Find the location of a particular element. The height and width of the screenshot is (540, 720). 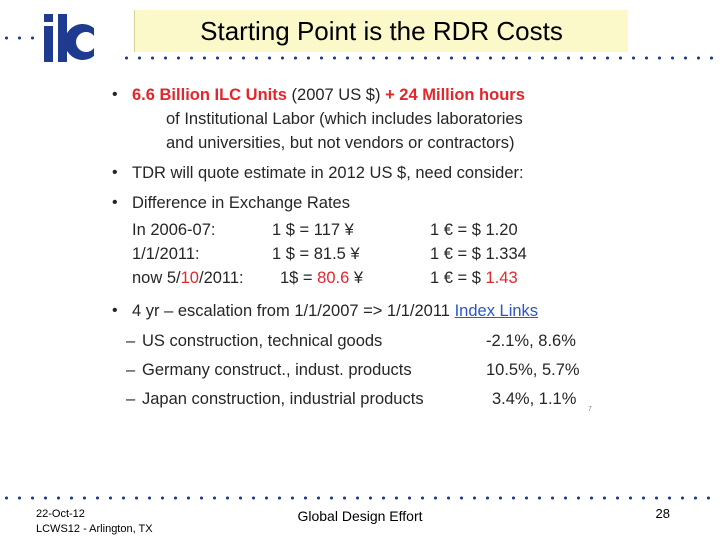

rate-yen: 1 $ = 117 ¥ is located at coordinates (313, 230).